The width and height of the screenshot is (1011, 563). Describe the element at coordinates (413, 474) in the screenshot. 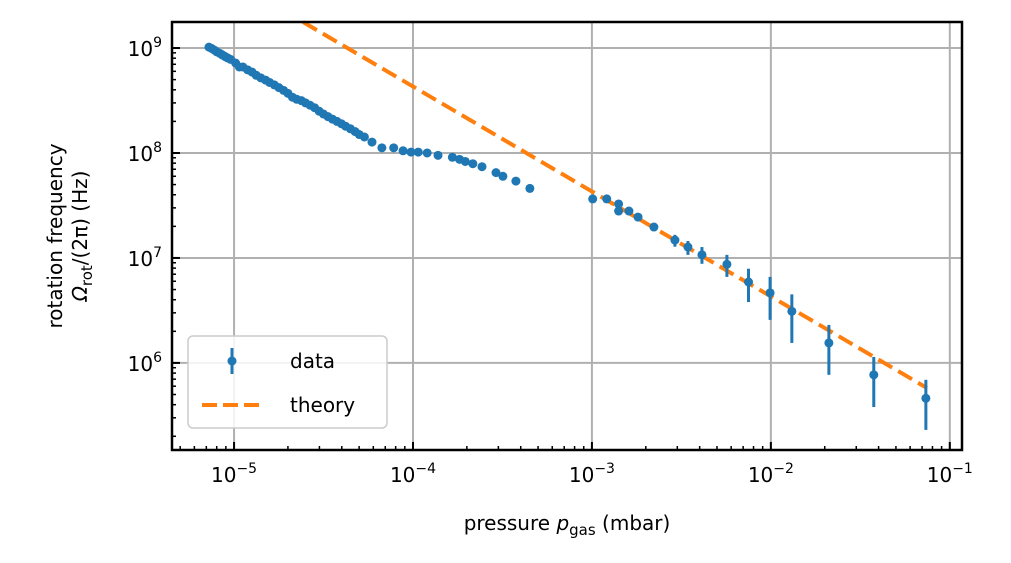

I see `x-tick-label: 10⁻⁴` at that location.